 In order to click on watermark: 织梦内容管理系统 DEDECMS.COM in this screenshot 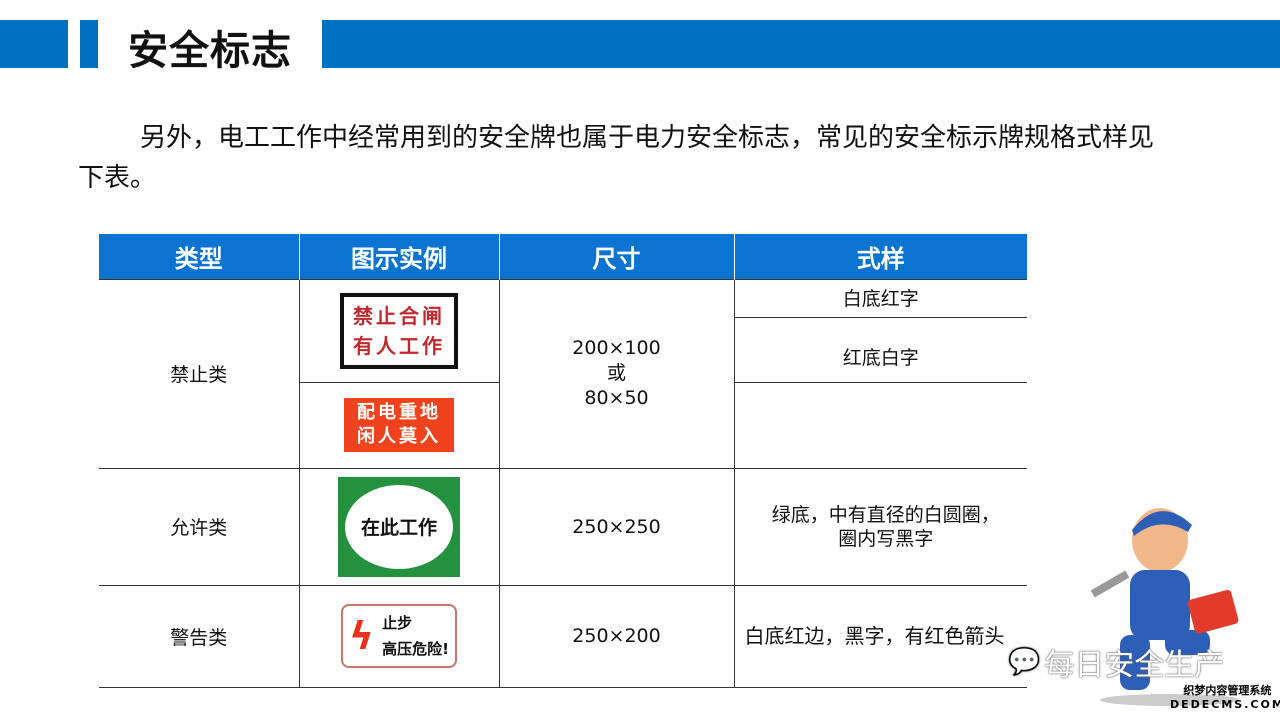, I will do `click(1225, 698)`.